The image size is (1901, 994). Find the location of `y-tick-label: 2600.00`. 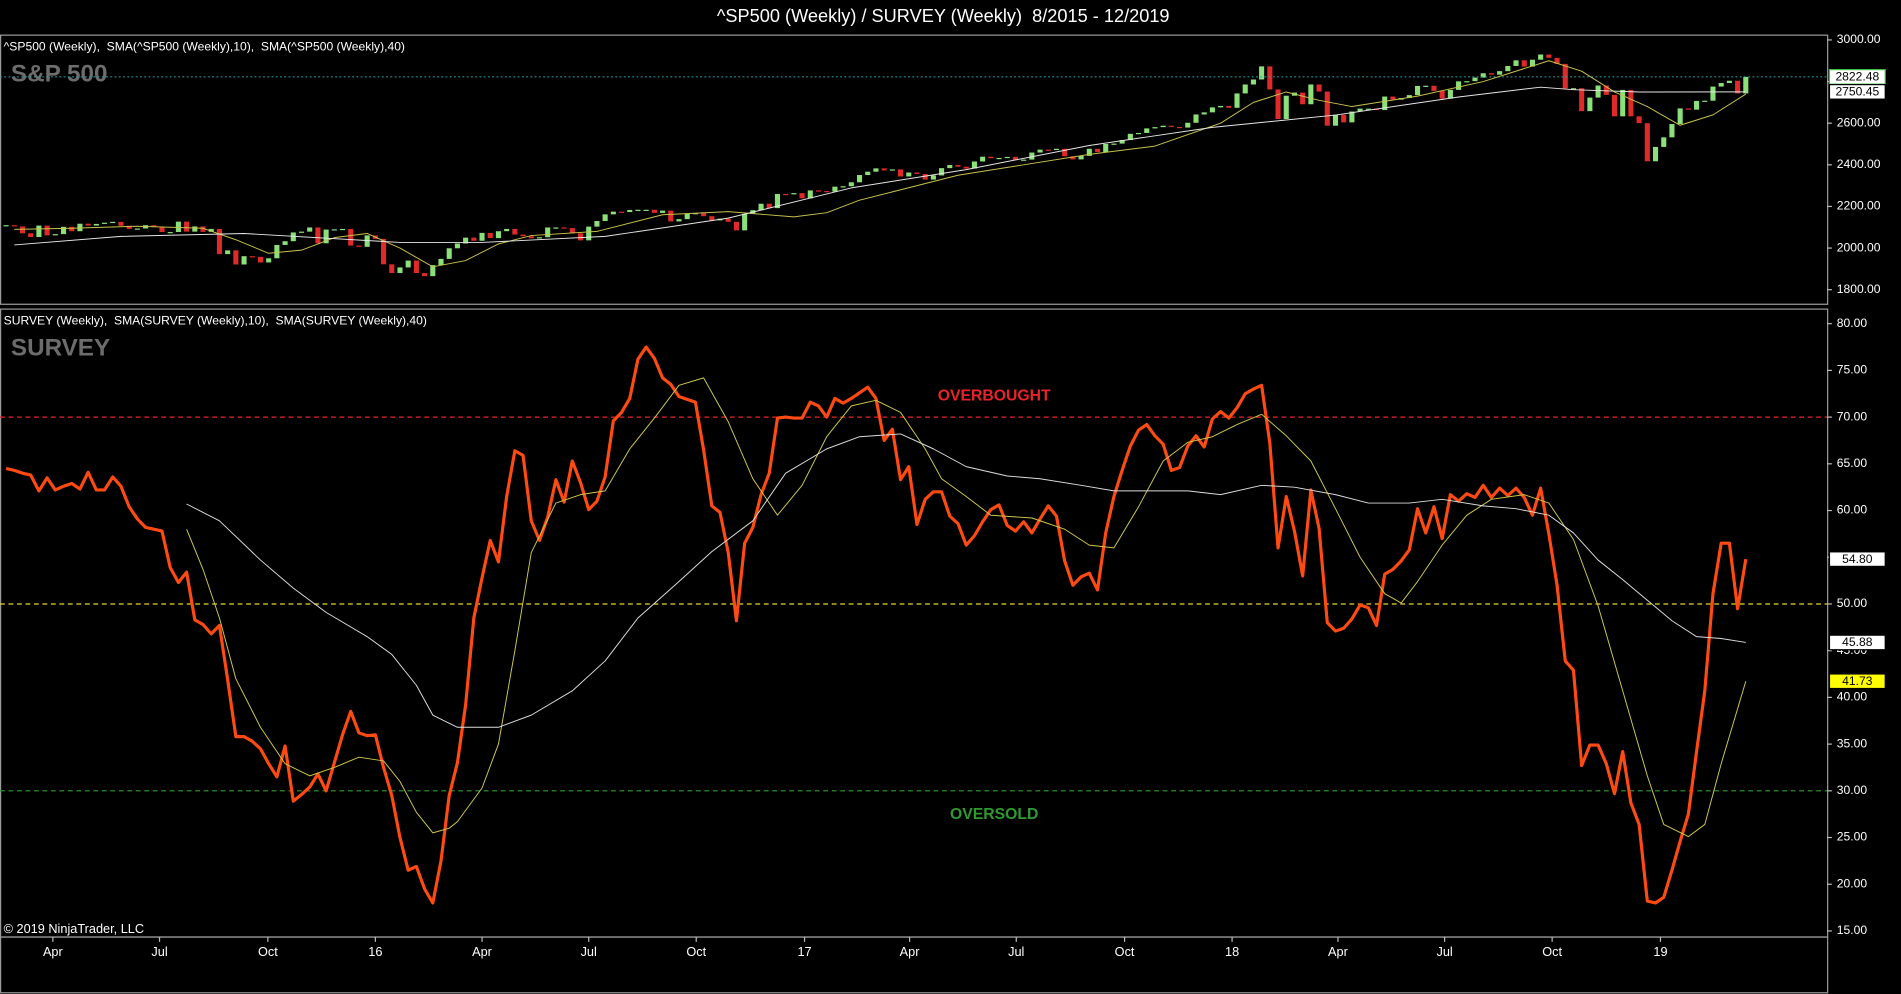

y-tick-label: 2600.00 is located at coordinates (1859, 122).